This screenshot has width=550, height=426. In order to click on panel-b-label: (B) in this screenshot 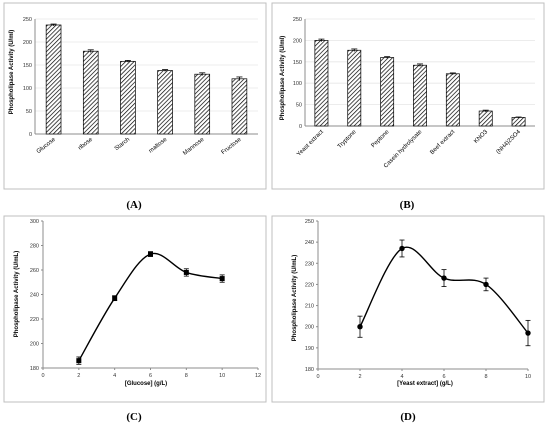, I will do `click(407, 205)`.